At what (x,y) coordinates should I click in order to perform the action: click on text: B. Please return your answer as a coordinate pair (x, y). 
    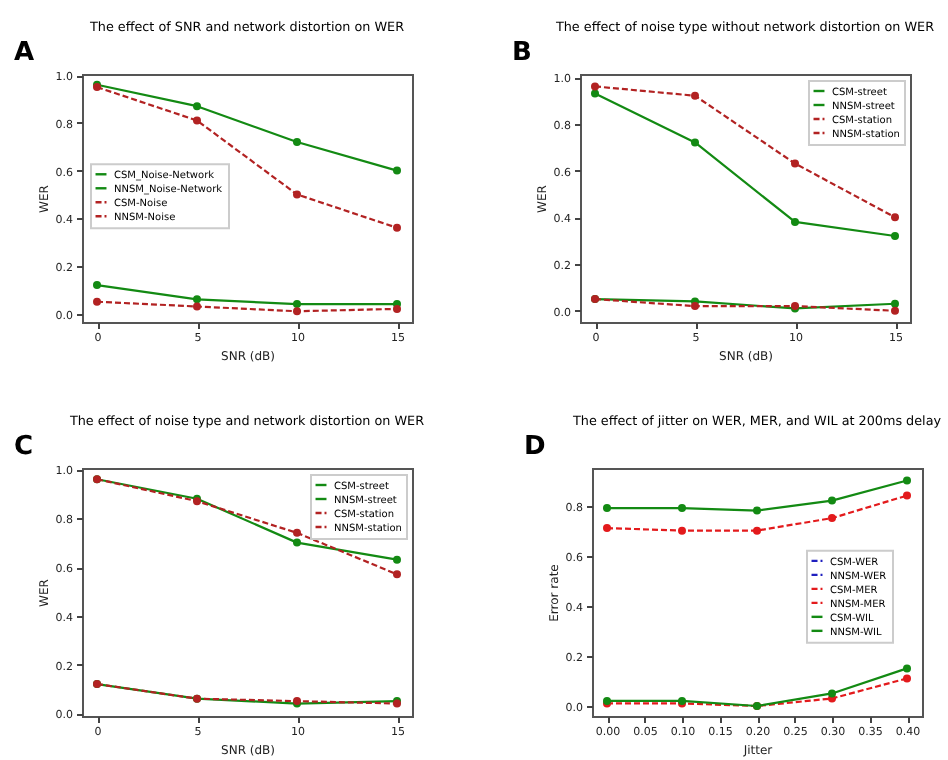
    Looking at the image, I should click on (522, 53).